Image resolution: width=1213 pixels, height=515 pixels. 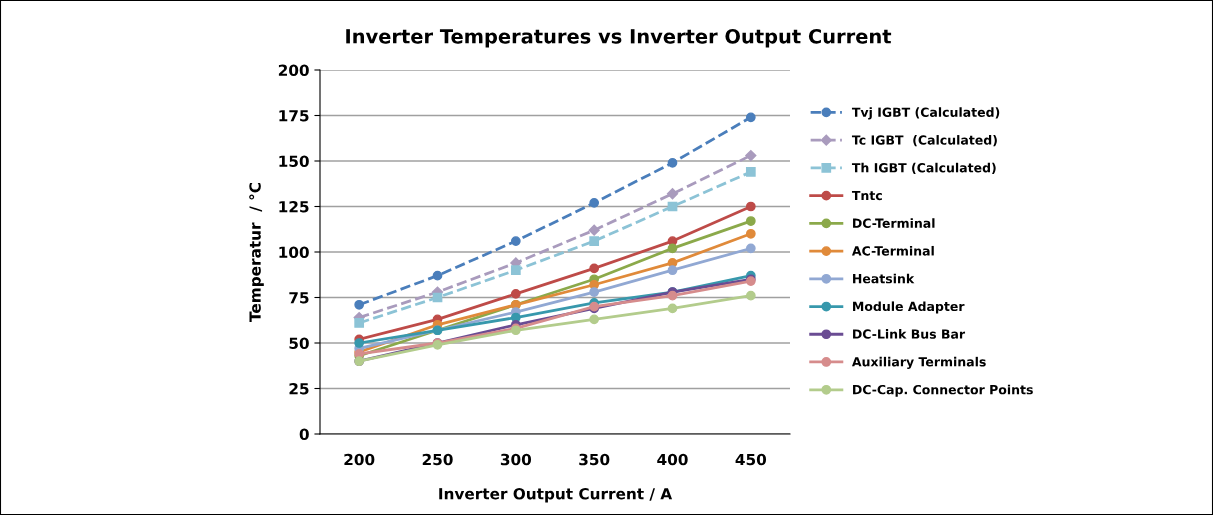 I want to click on y-tick-label: 0, so click(x=304, y=434).